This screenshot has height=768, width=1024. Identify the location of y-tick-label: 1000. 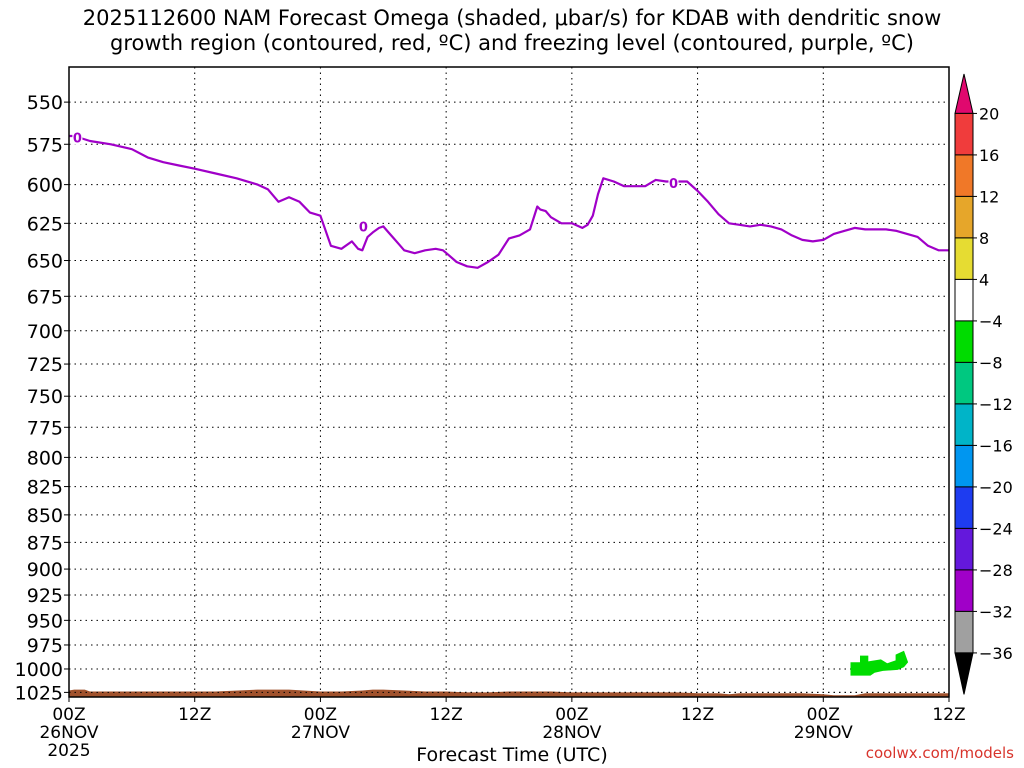
(39, 670).